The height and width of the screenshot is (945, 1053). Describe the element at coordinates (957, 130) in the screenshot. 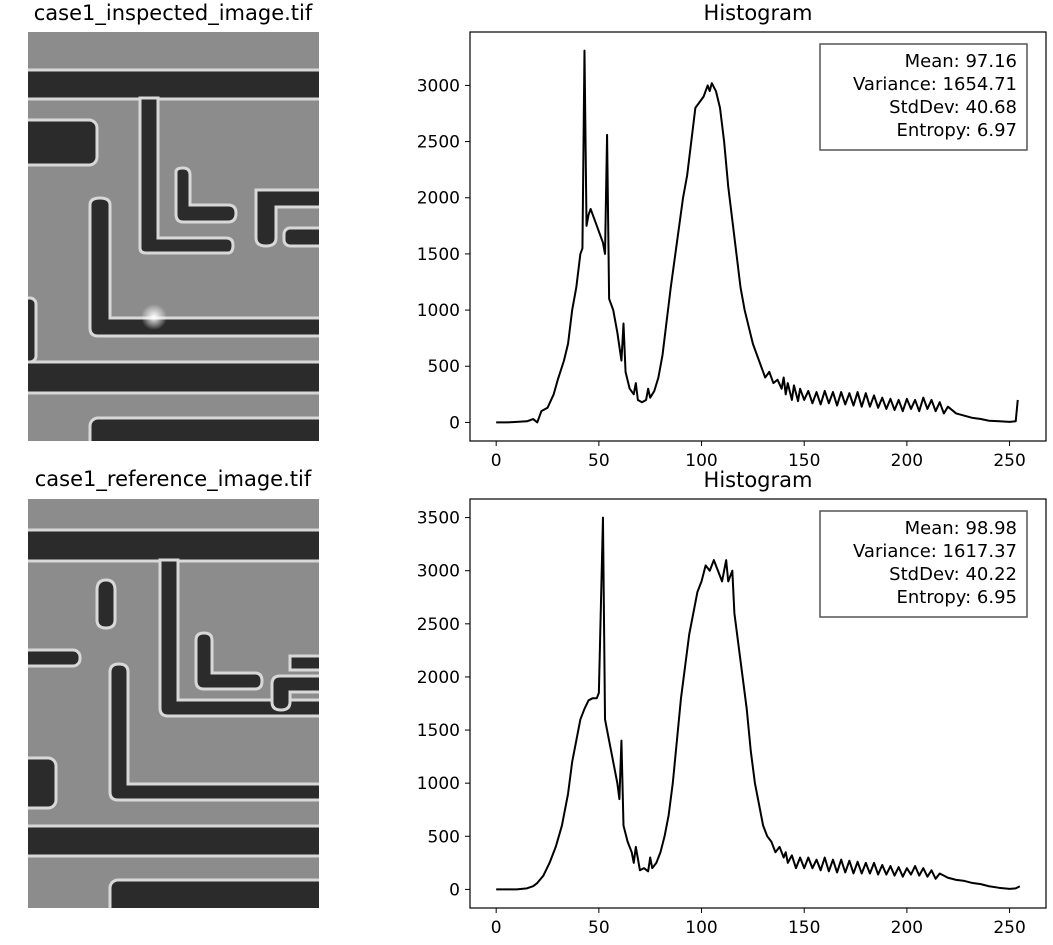

I see `stats-line: Entropy: 6.97` at that location.